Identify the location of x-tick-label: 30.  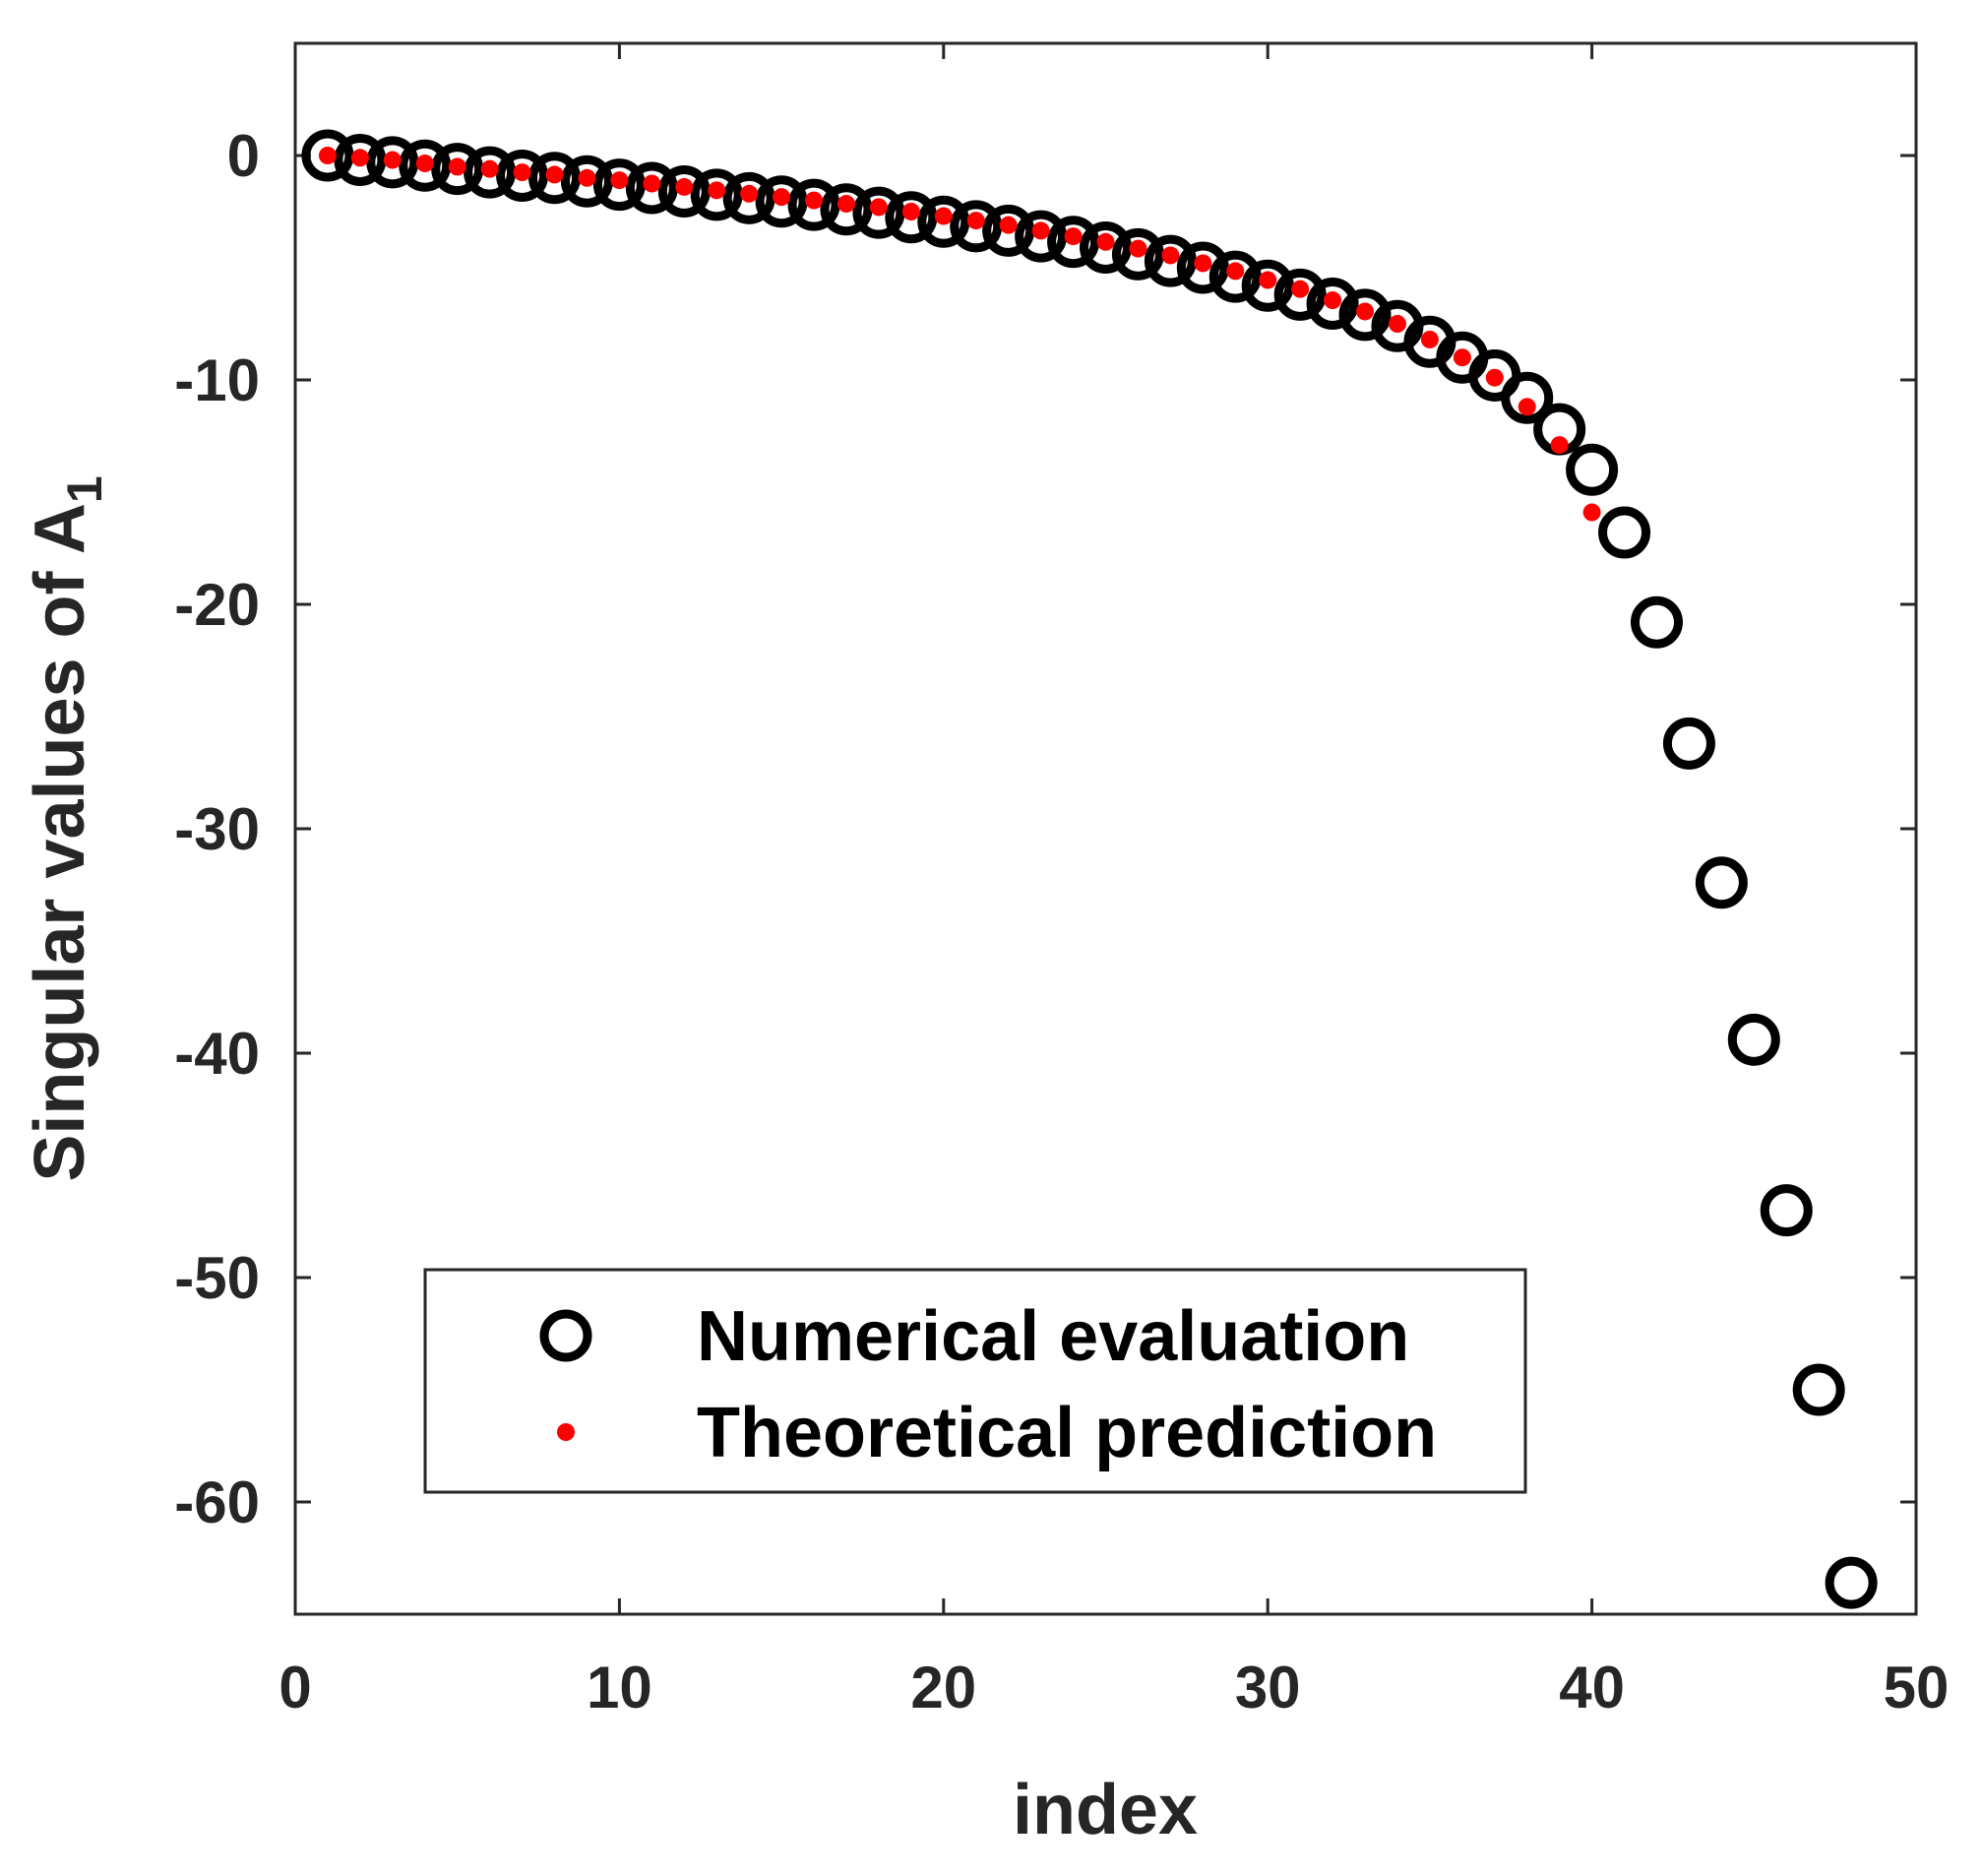
(1268, 1687).